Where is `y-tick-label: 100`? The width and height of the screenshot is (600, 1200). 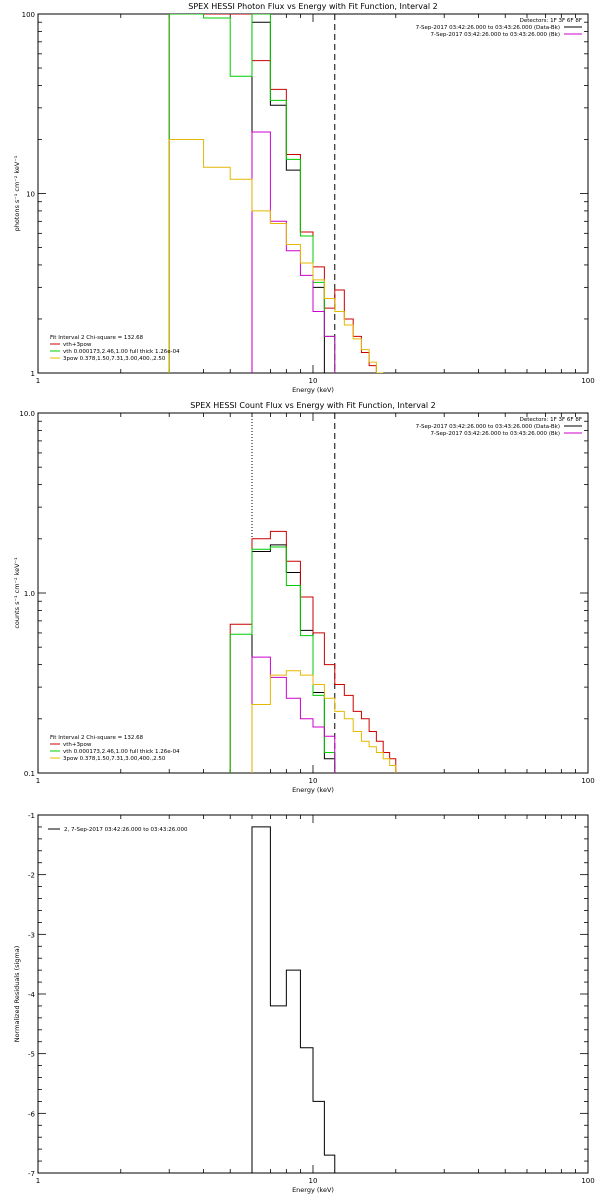 y-tick-label: 100 is located at coordinates (28, 15).